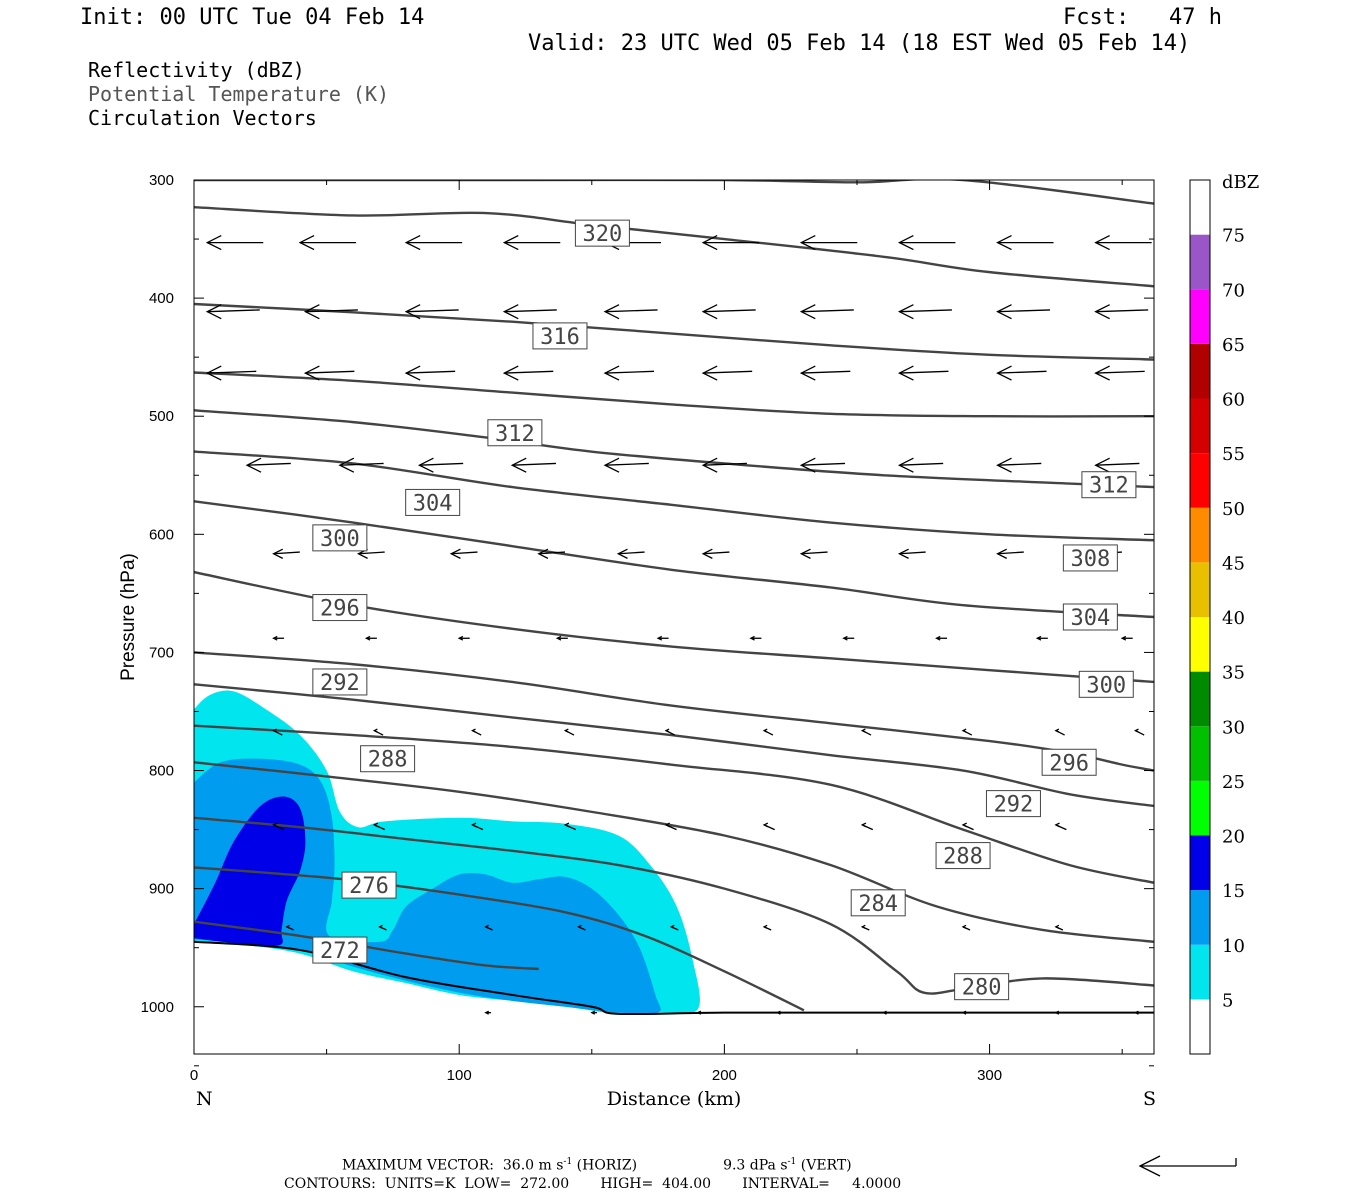 Image resolution: width=1350 pixels, height=1200 pixels. Describe the element at coordinates (1090, 558) in the screenshot. I see `theta-label: 308` at that location.